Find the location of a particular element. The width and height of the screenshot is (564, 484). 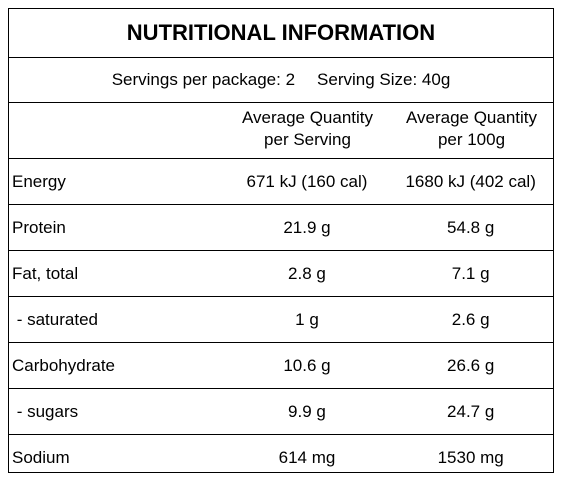

per-100g-value: 7.1 g is located at coordinates (470, 273).